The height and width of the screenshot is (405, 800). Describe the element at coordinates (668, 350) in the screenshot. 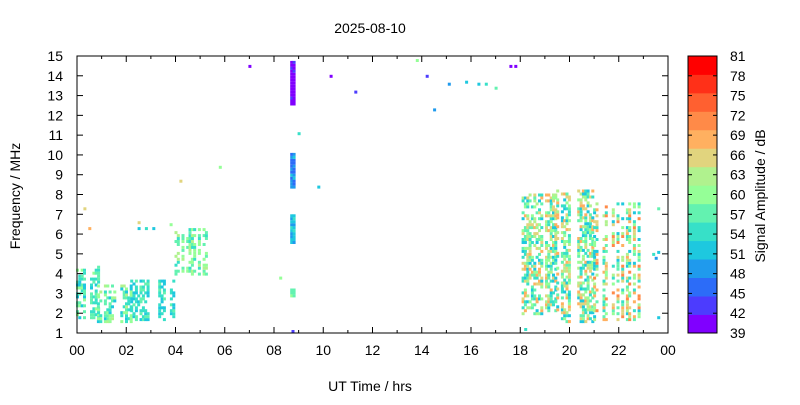

I see `x-tick-label: 00` at that location.